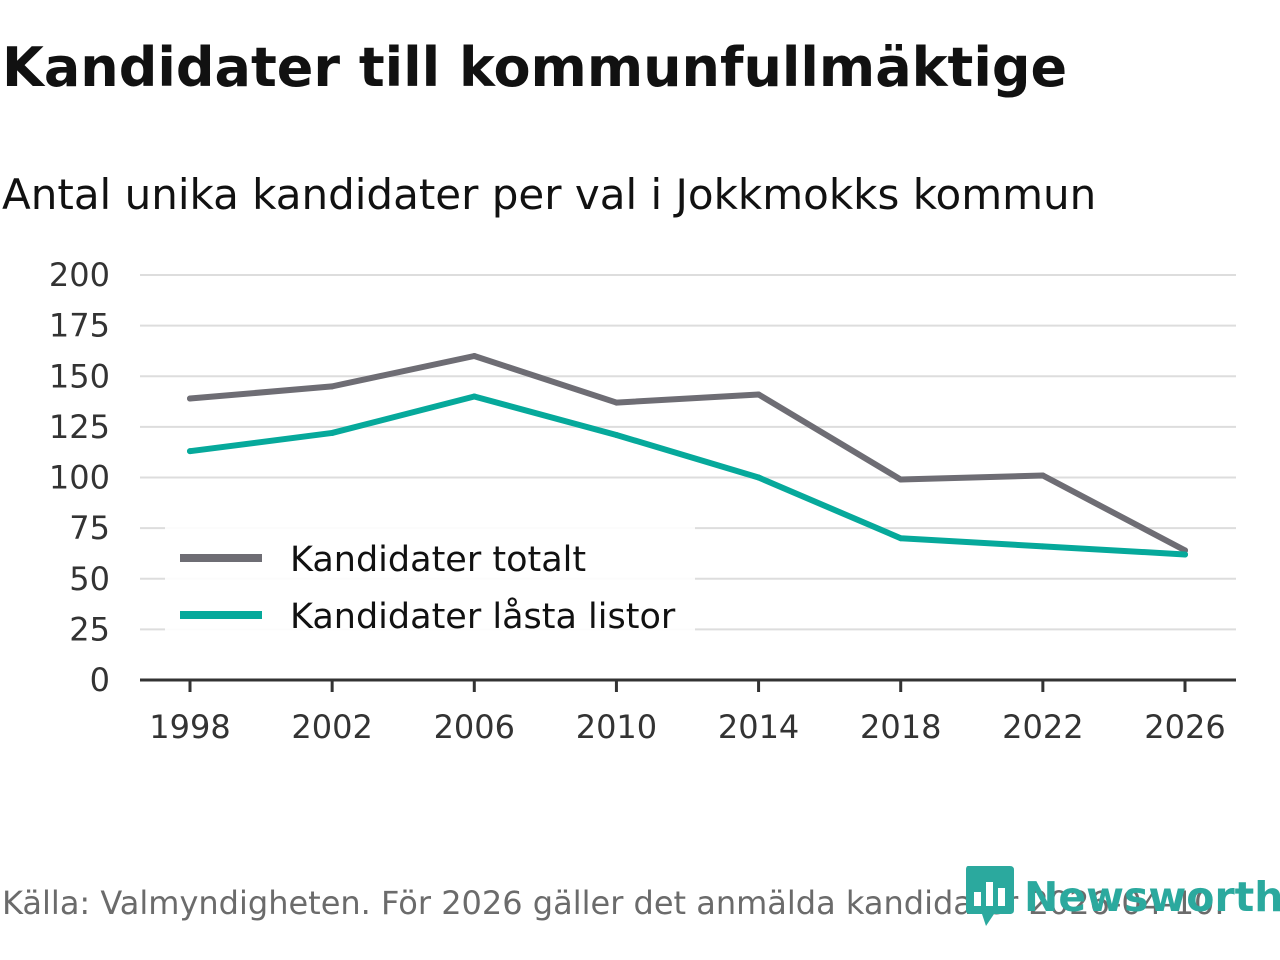  I want to click on data-point-2-1998, so click(190, 451).